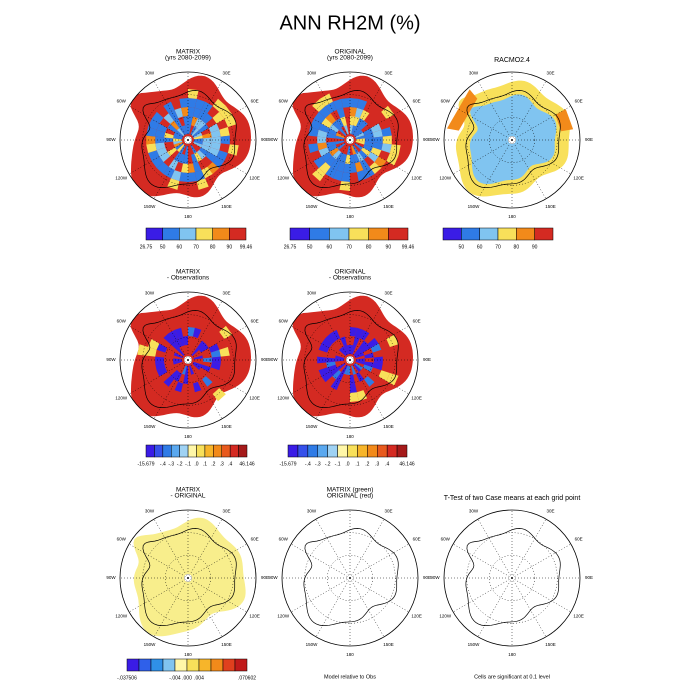  Describe the element at coordinates (312, 511) in the screenshot. I see `longitude-label: 30W` at that location.